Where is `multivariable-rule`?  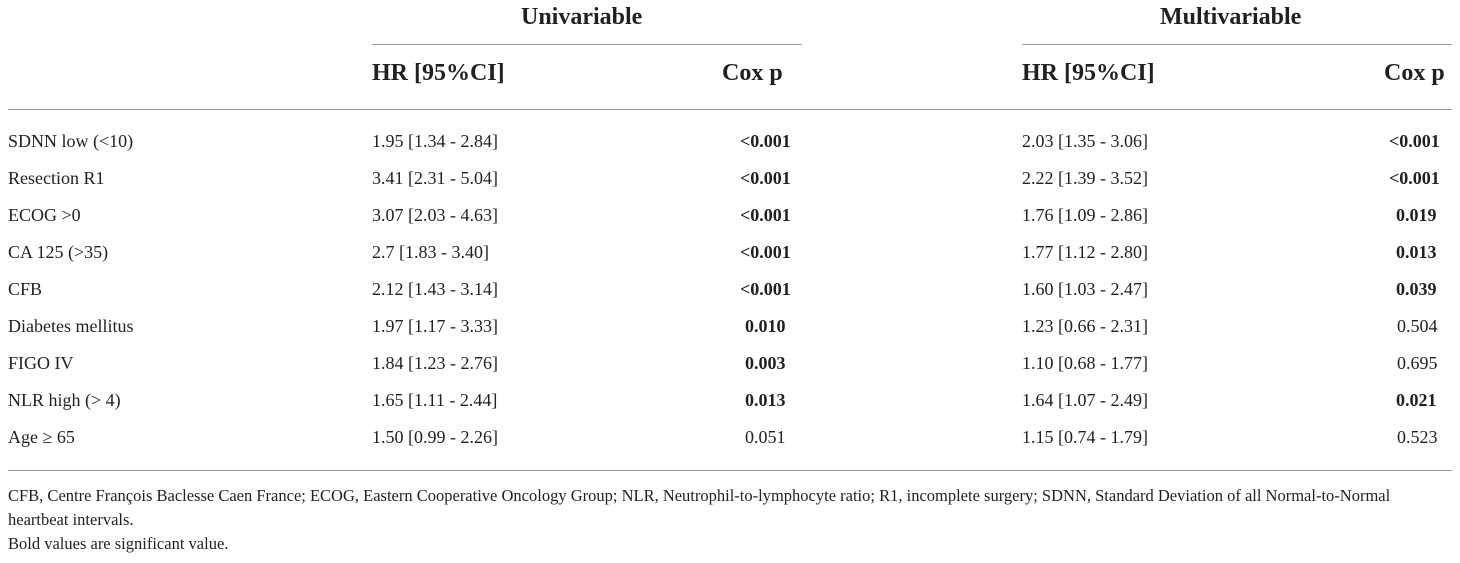 multivariable-rule is located at coordinates (1237, 44).